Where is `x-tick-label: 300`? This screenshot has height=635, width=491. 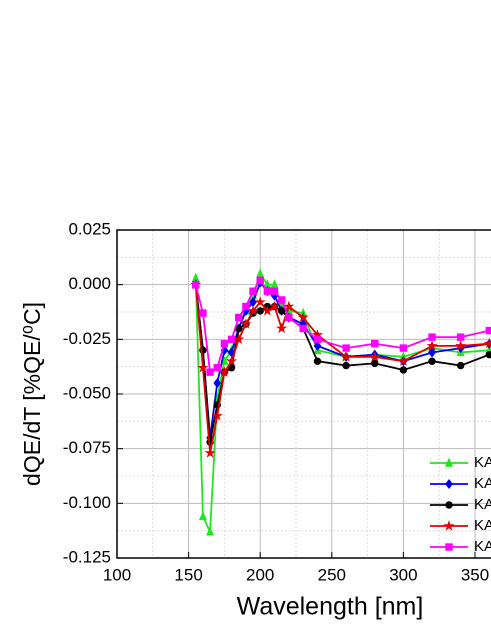 x-tick-label: 300 is located at coordinates (403, 574).